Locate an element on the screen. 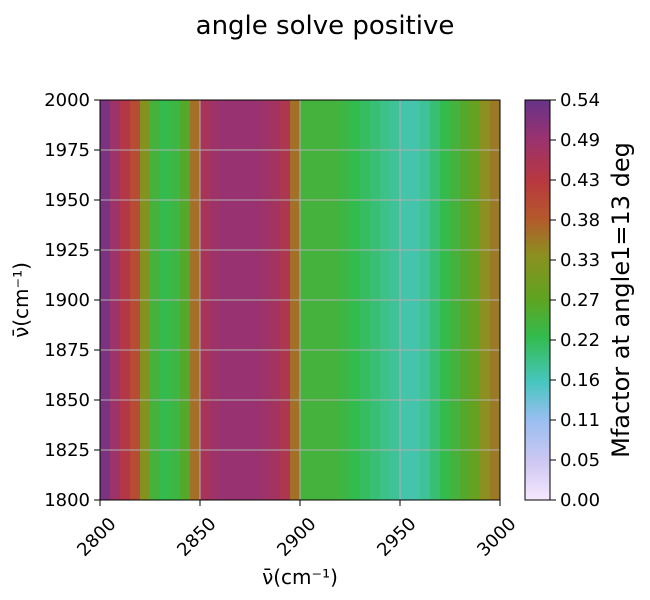 This screenshot has width=650, height=600. colorbar-tick-label: 0.49 is located at coordinates (580, 140).